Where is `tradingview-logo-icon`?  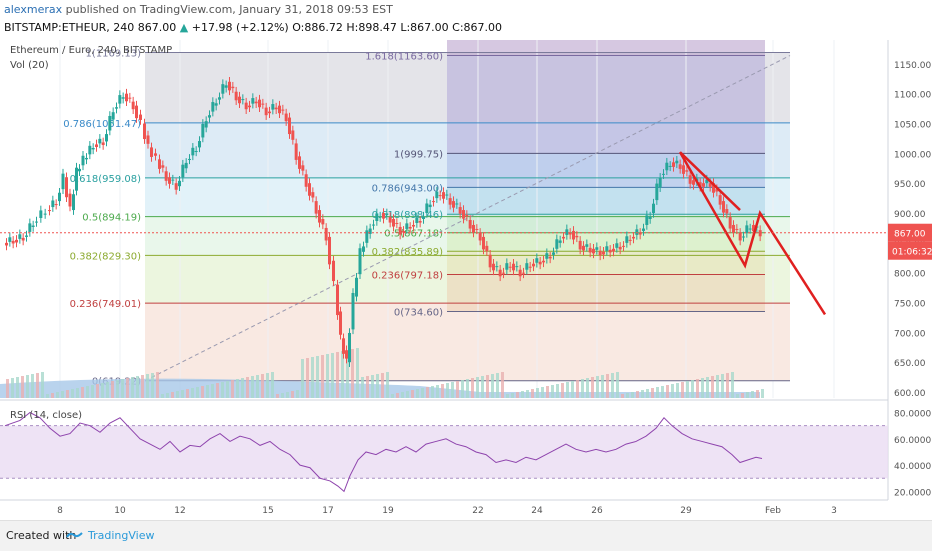
tradingview-logo-icon is located at coordinates (74, 535).